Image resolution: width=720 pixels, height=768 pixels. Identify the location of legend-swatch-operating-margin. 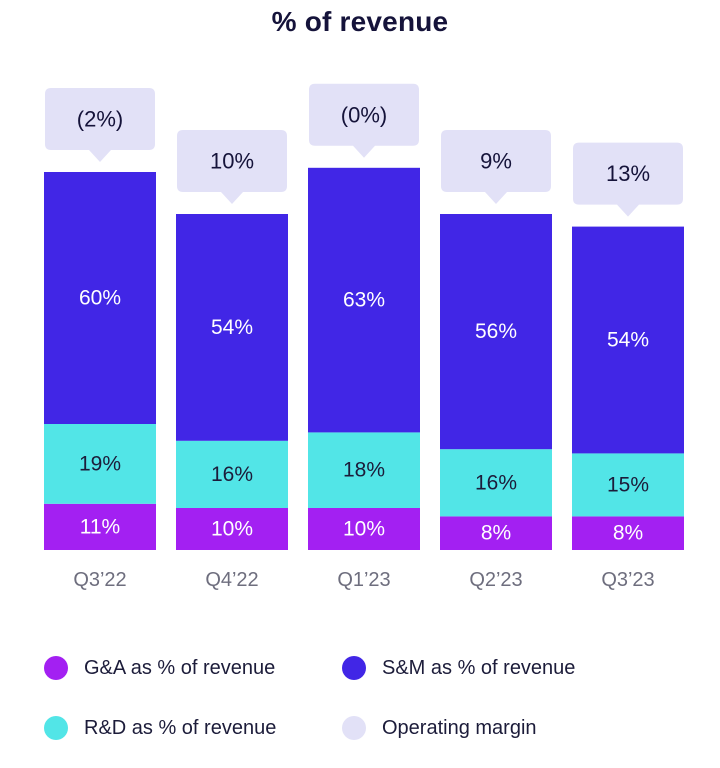
(354, 728).